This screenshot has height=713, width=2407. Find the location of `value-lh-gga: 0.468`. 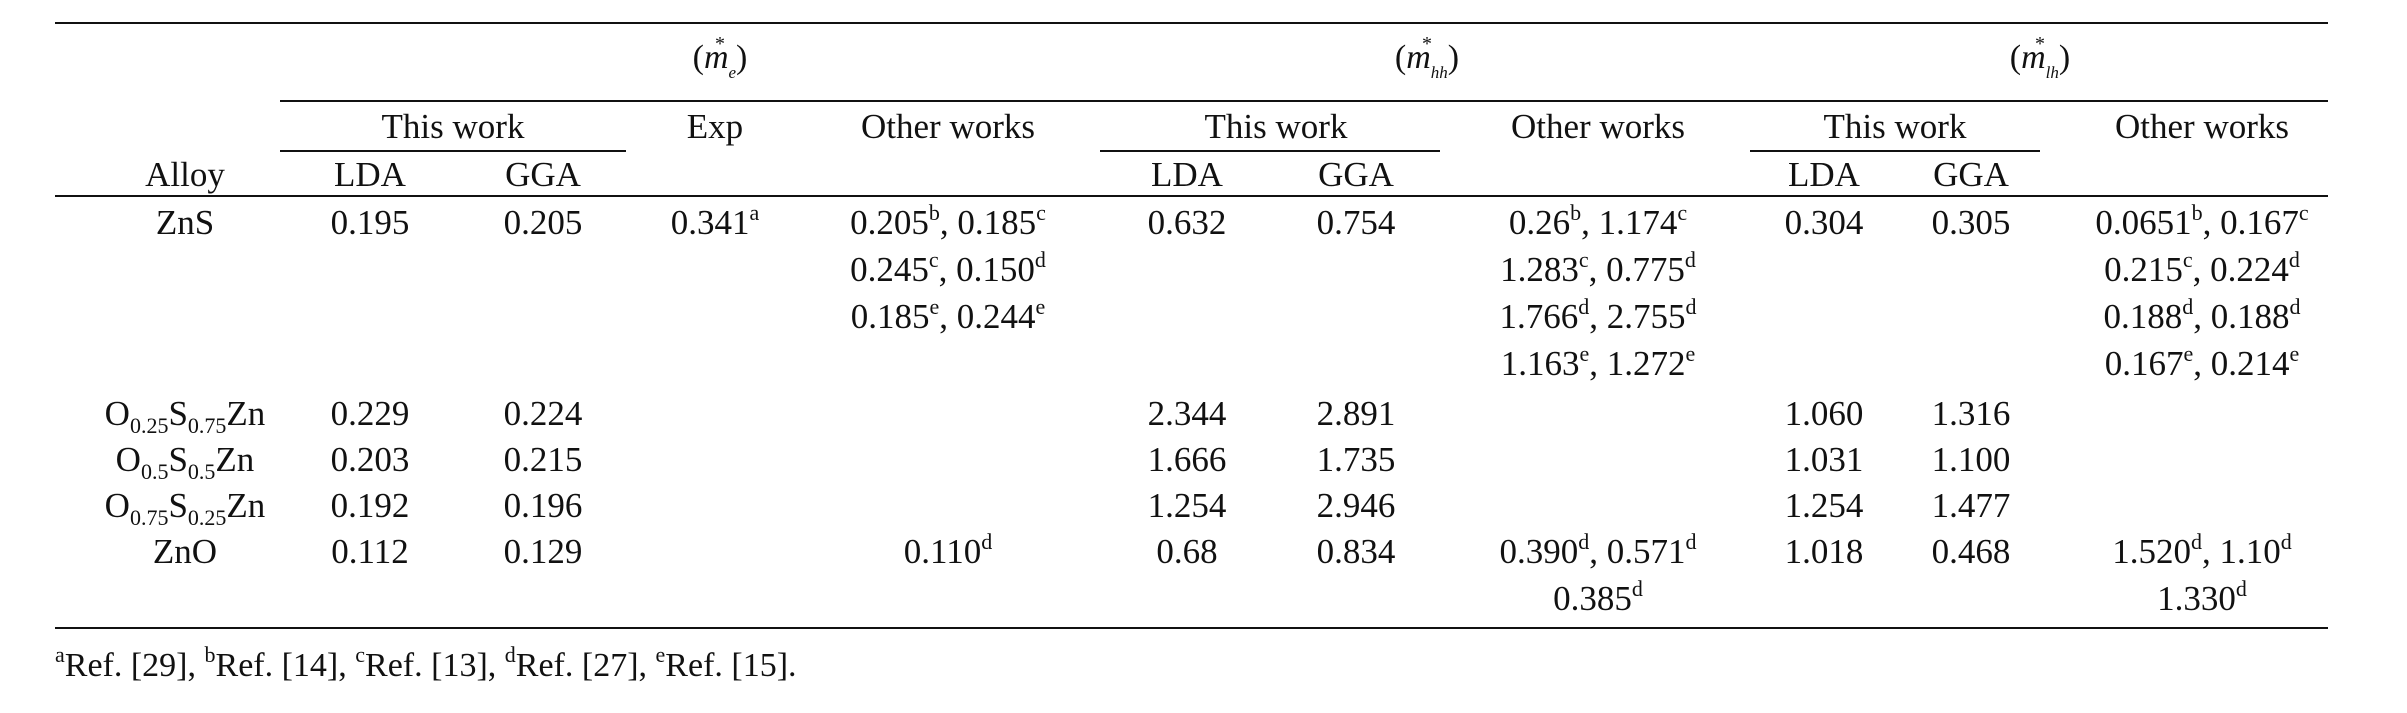

value-lh-gga: 0.468 is located at coordinates (1971, 551).